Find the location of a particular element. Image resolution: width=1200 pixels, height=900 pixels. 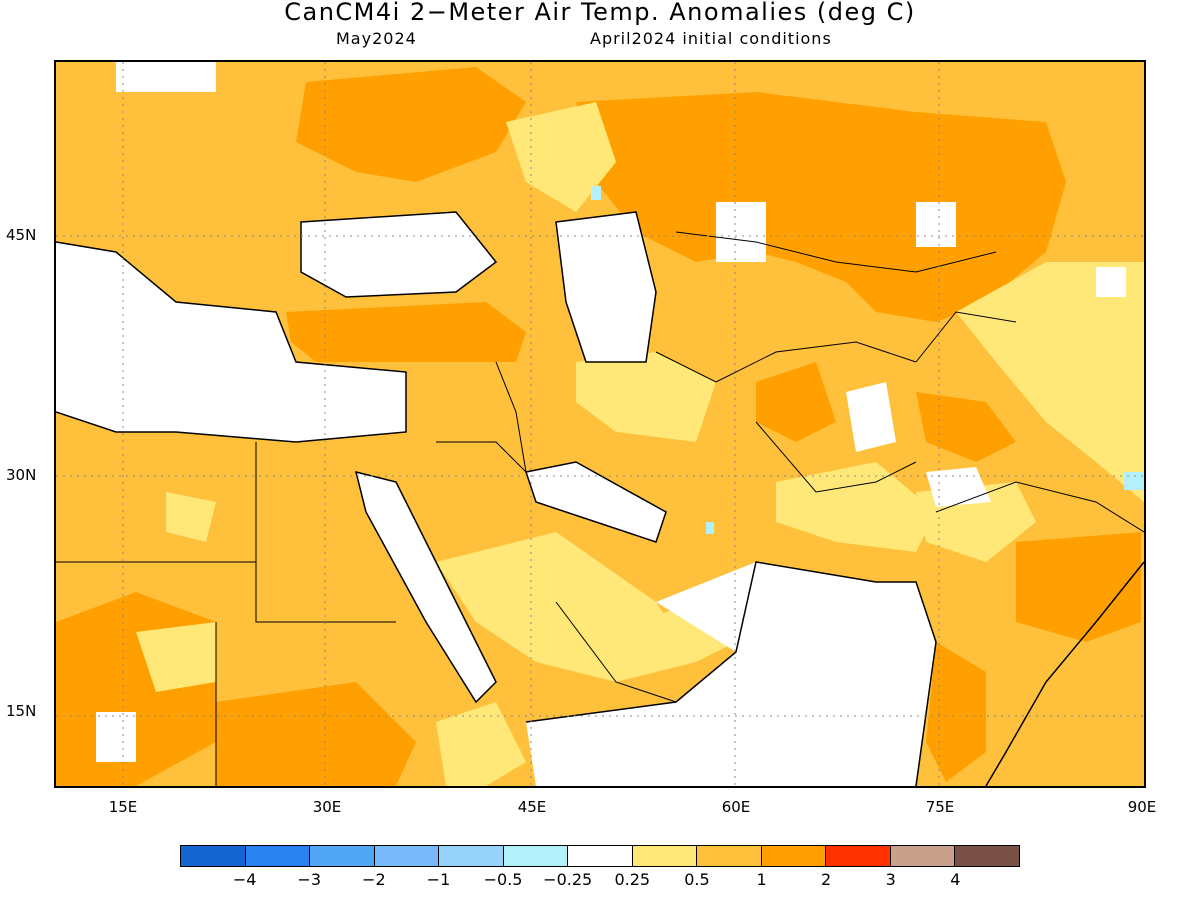

colorbar-tick-label: 0.25 is located at coordinates (632, 879).